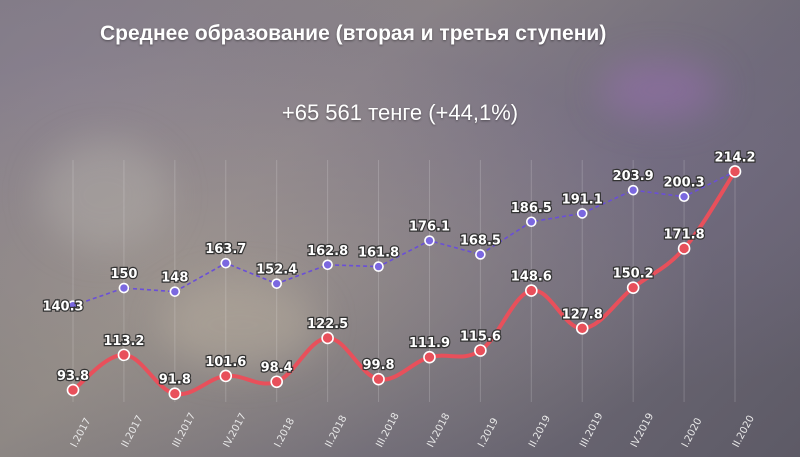 This screenshot has height=457, width=800. I want to click on series-2-data-label: 113.2, so click(123, 341).